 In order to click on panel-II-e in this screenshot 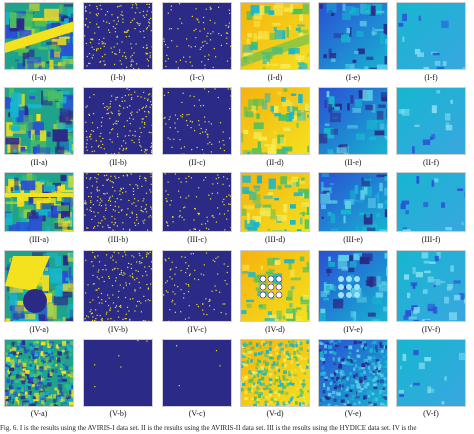, I will do `click(353, 121)`.